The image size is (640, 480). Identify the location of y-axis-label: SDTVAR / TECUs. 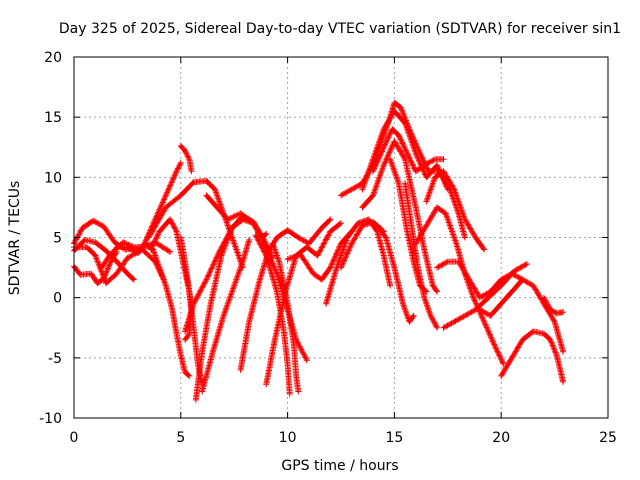
(15, 238).